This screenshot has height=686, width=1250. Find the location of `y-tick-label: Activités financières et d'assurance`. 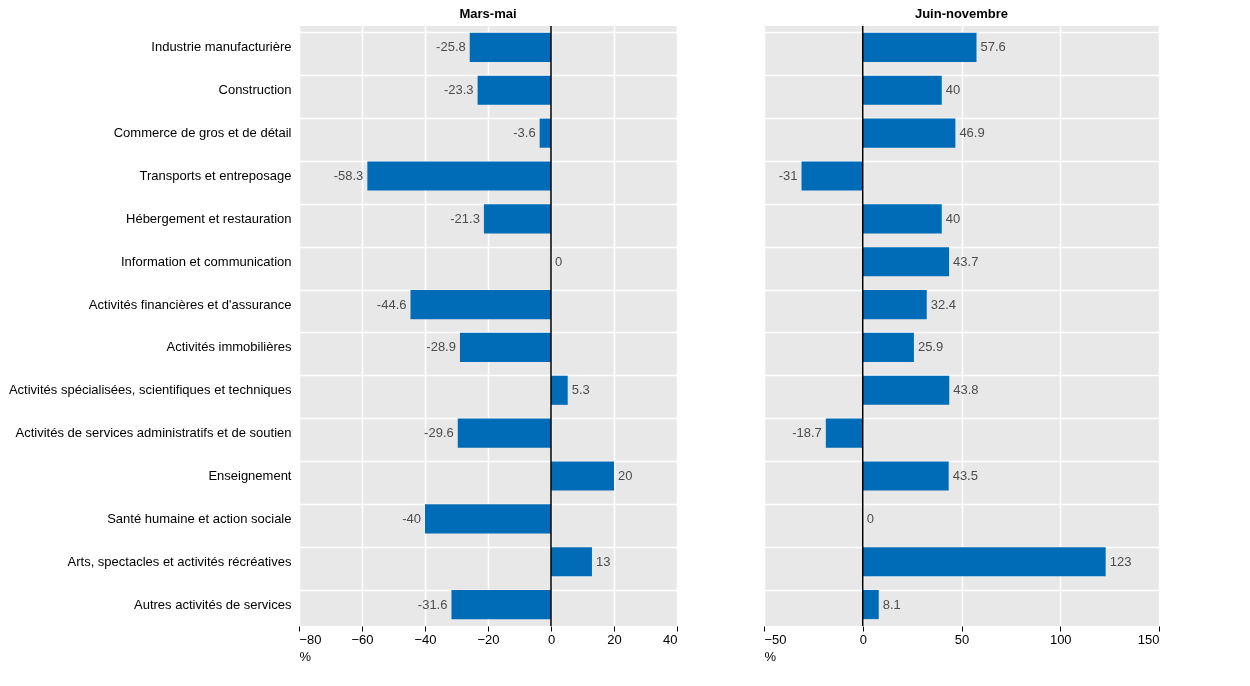

y-tick-label: Activités financières et d'assurance is located at coordinates (190, 304).